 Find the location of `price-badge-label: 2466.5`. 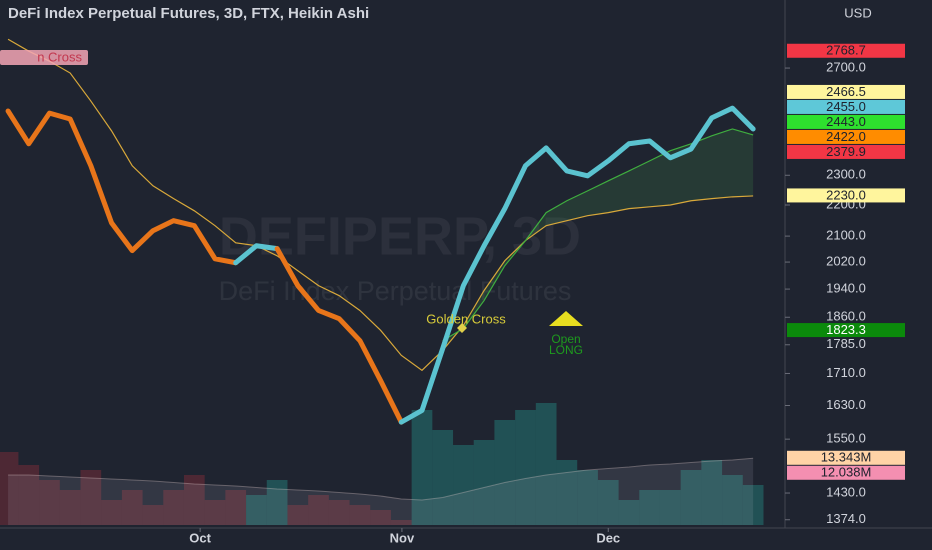

price-badge-label: 2466.5 is located at coordinates (846, 91).